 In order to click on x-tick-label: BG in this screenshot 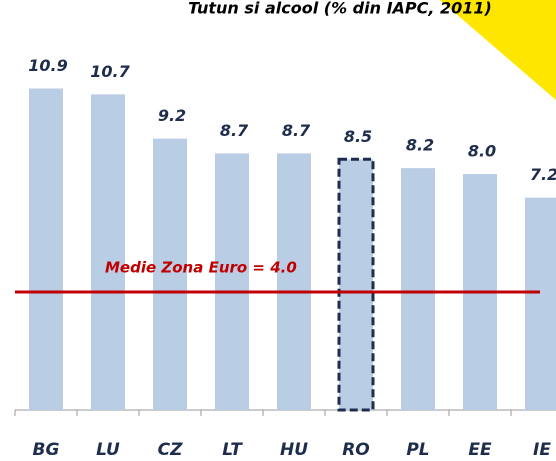, I will do `click(46, 450)`.